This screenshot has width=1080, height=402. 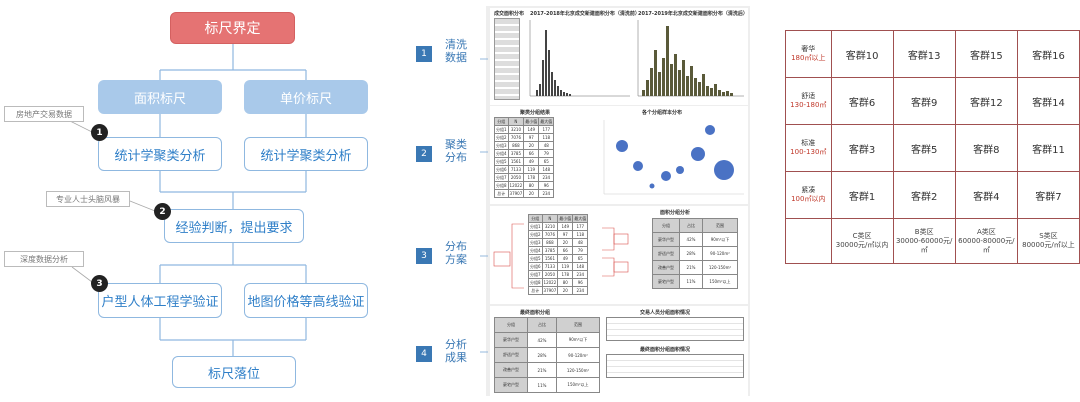 What do you see at coordinates (862, 148) in the screenshot?
I see `matrix-cell: 客群3` at bounding box center [862, 148].